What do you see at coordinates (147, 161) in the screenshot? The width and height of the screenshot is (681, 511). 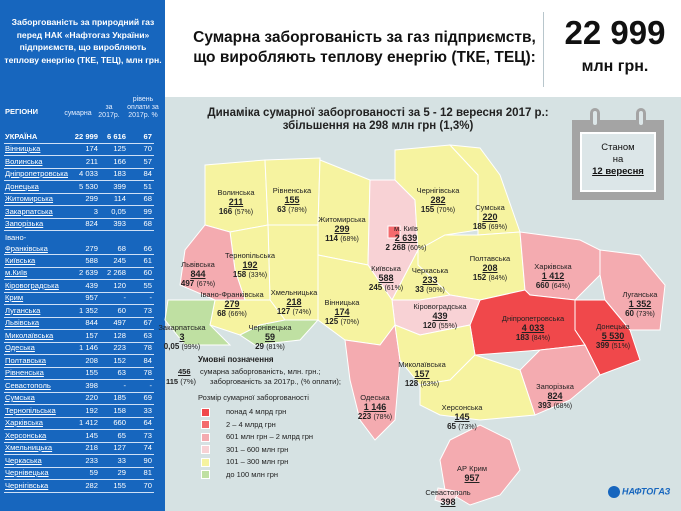 I see `pay-level-cell: 57` at bounding box center [147, 161].